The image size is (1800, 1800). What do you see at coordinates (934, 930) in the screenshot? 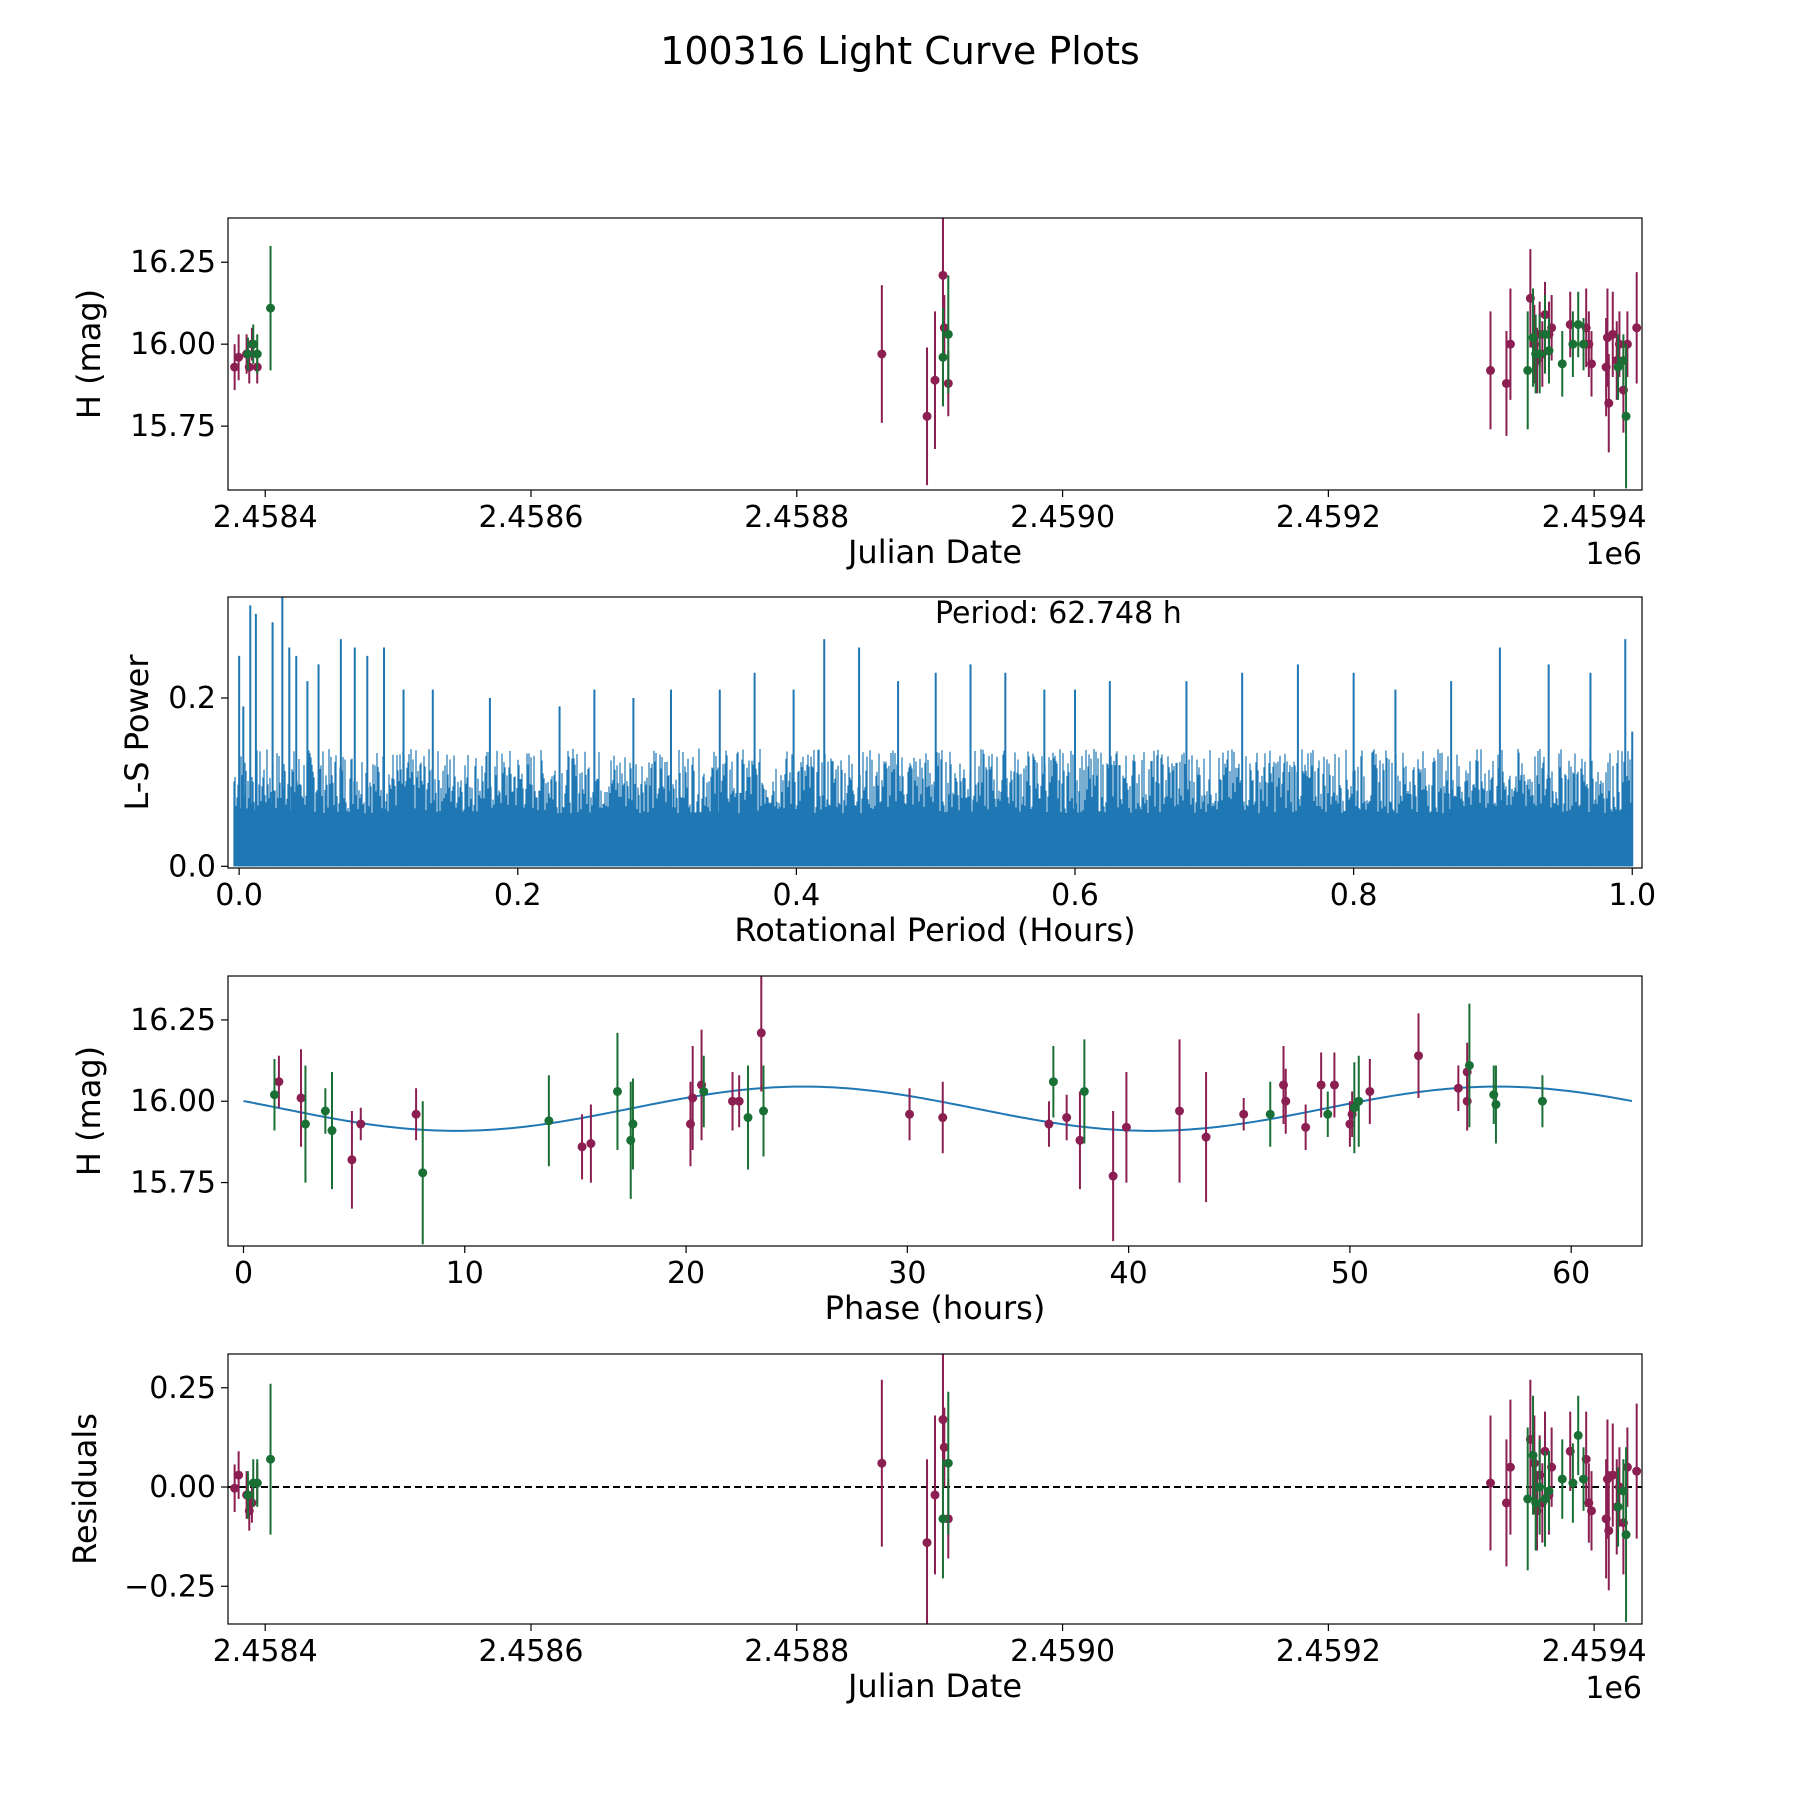
I see `x-axis-label: Rotational Period (Hours)` at bounding box center [934, 930].